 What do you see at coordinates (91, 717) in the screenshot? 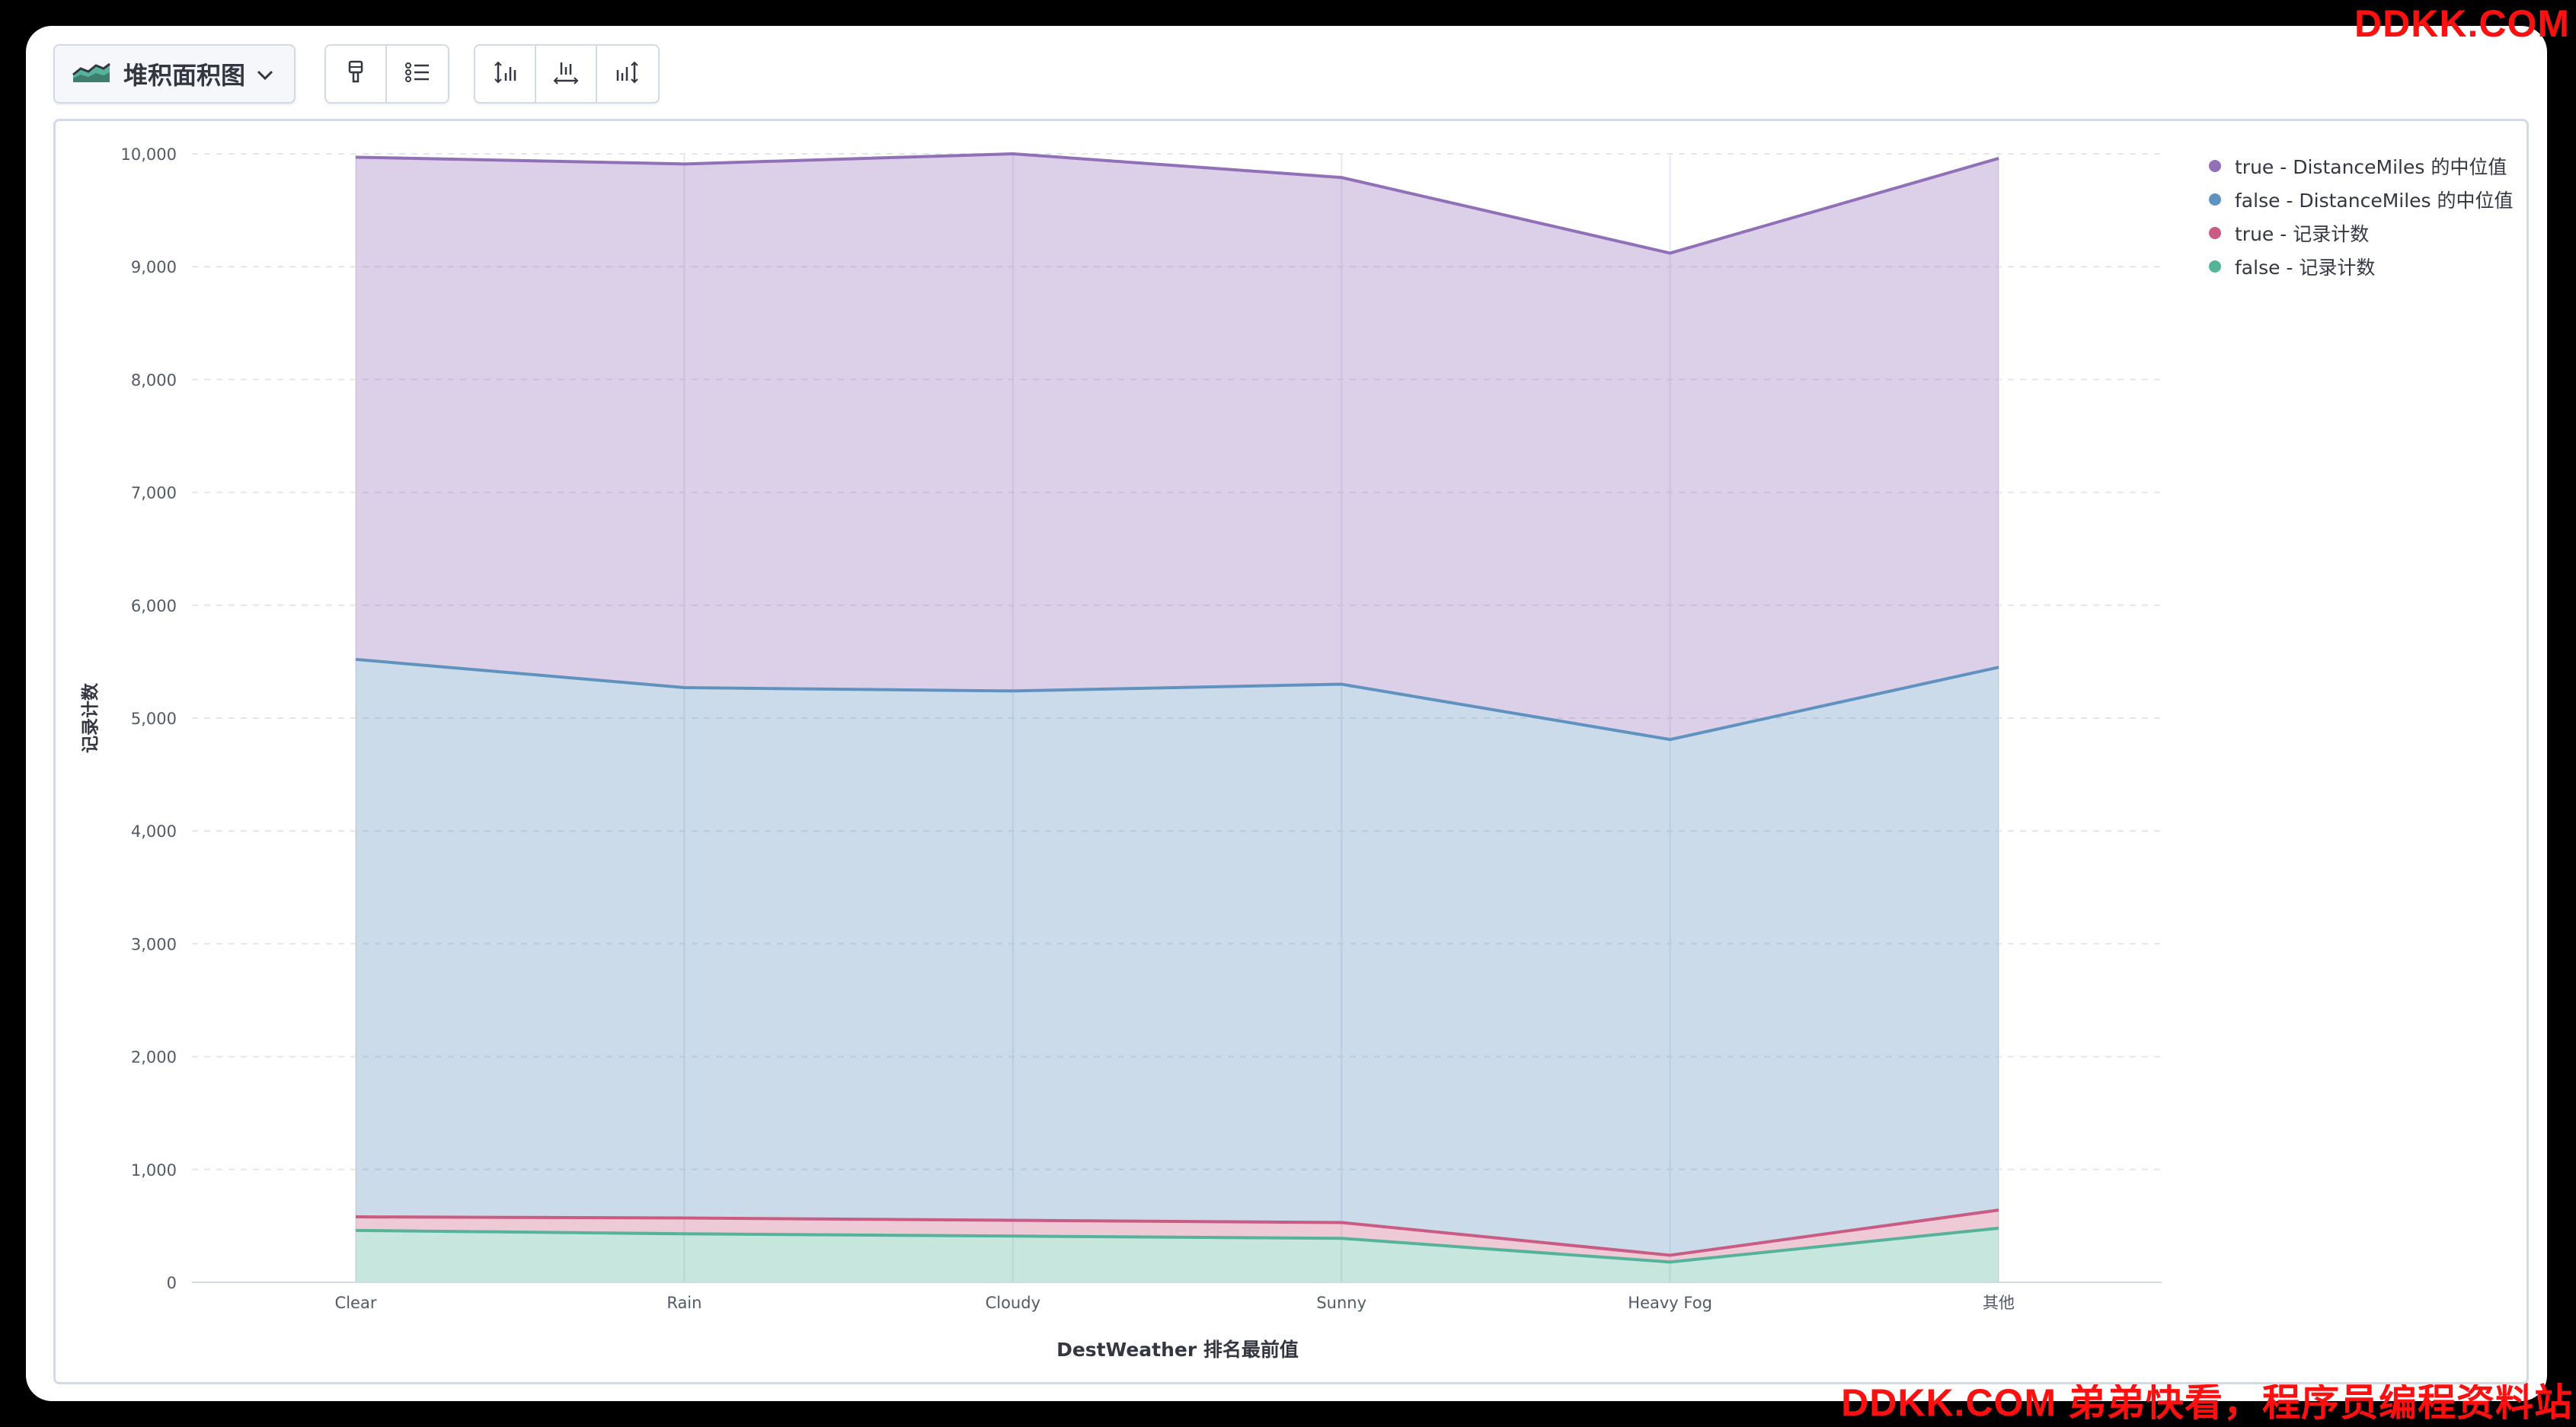
I see `y-axis-title: 记录计数` at bounding box center [91, 717].